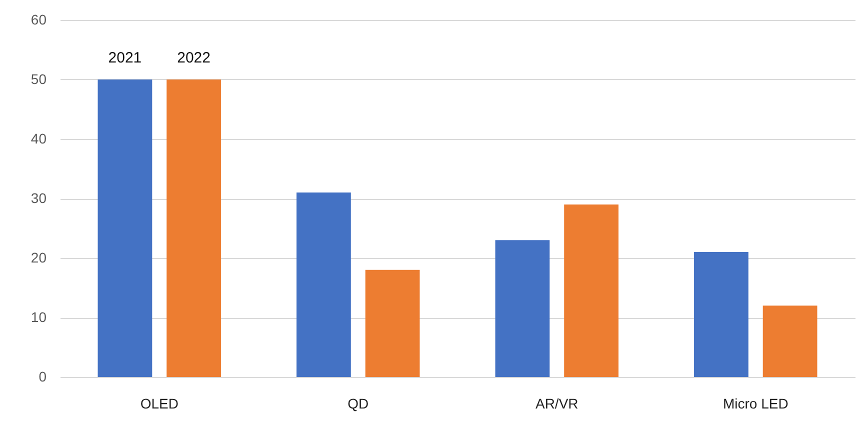 This screenshot has width=865, height=427. I want to click on y-tick-label: 20, so click(38, 258).